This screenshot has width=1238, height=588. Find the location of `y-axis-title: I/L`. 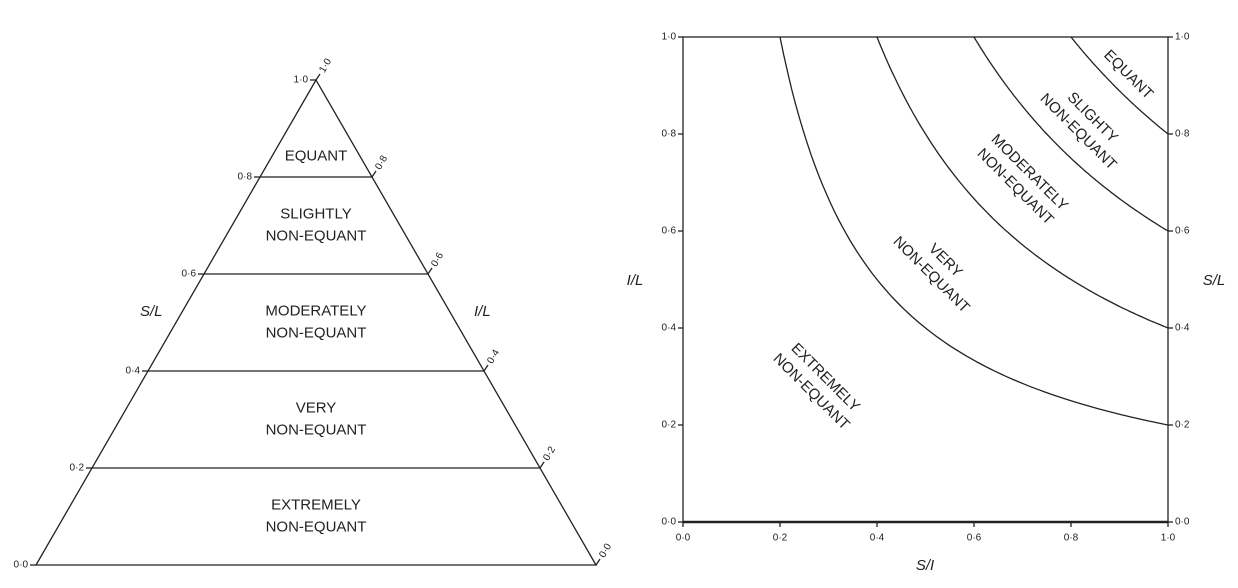

y-axis-title: I/L is located at coordinates (635, 280).